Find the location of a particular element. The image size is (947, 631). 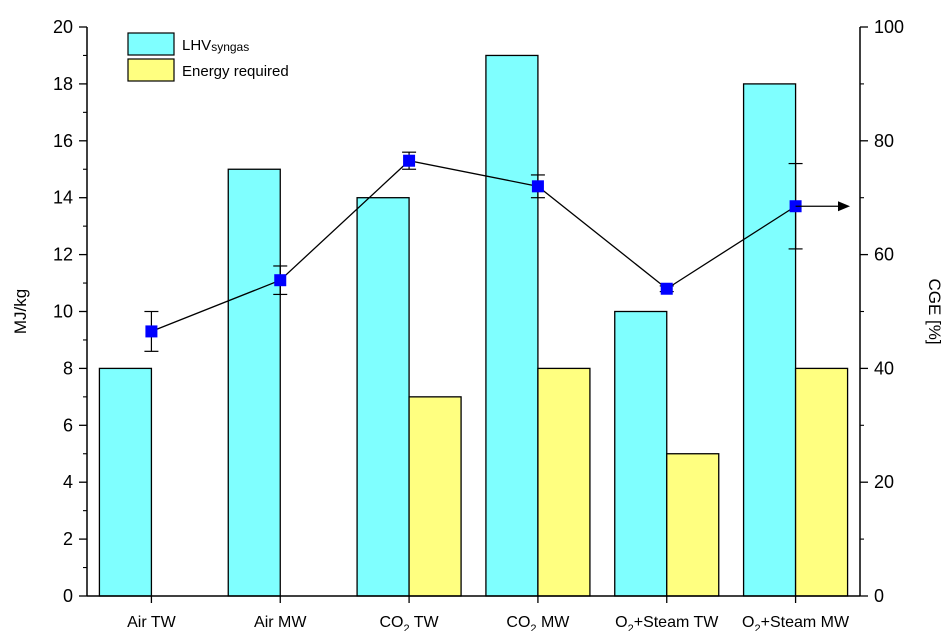

x-tick-label: O2+Steam TW is located at coordinates (667, 622).